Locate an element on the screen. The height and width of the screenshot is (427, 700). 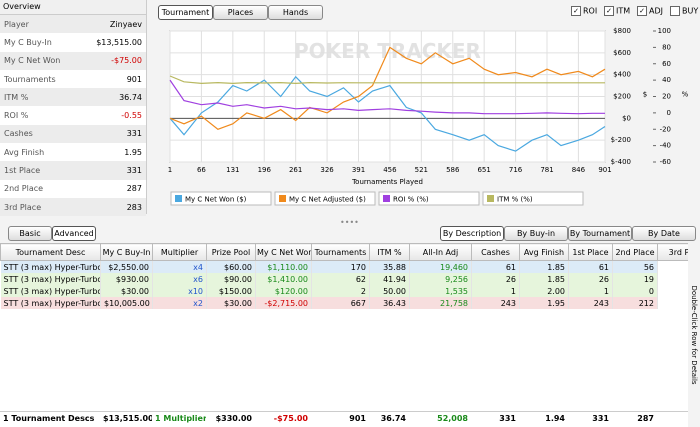
stat-value: 331 is located at coordinates (134, 171).